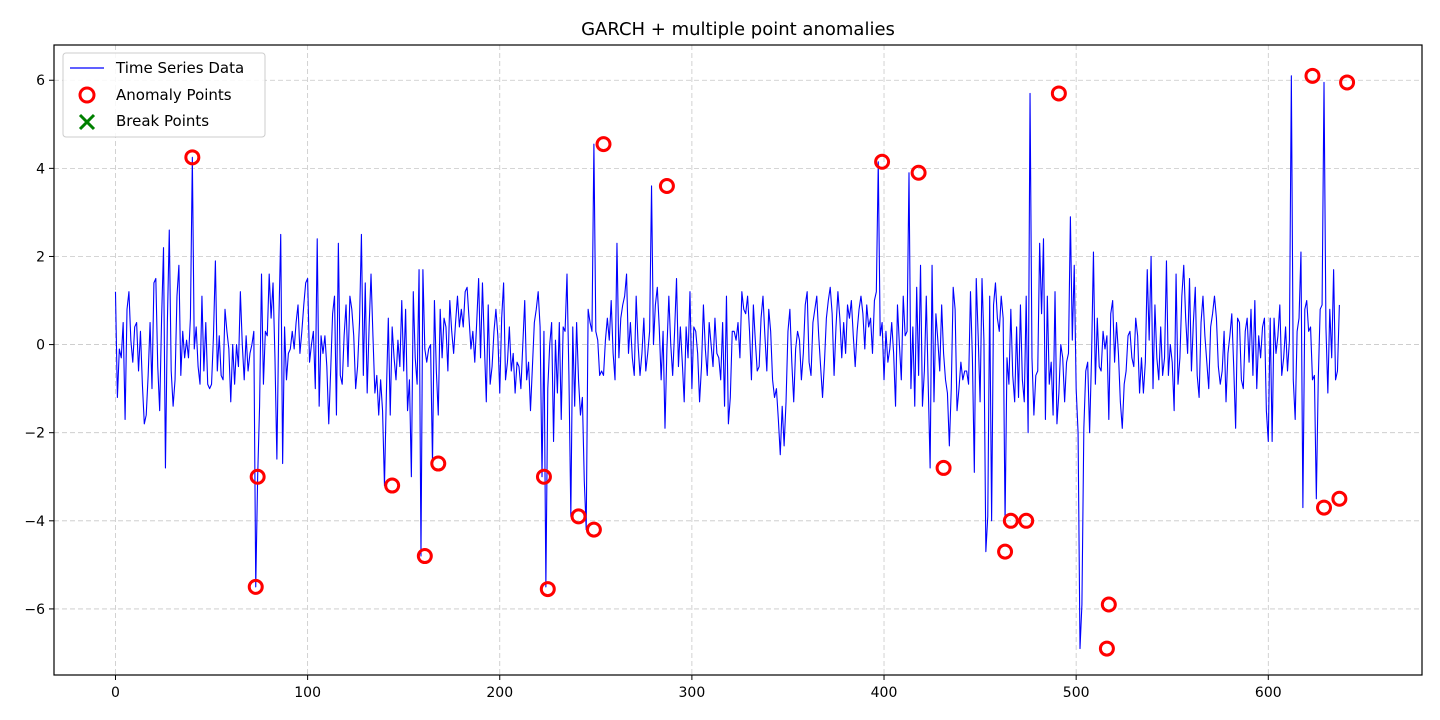 The image size is (1440, 720). Describe the element at coordinates (499, 693) in the screenshot. I see `x-tick-label: 200` at that location.